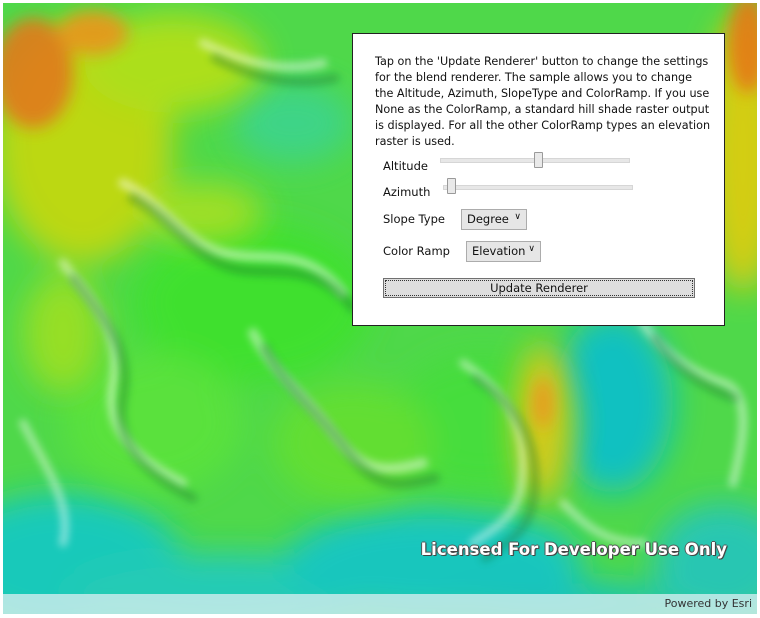  What do you see at coordinates (414, 219) in the screenshot?
I see `slope-type-label: Slope Type` at bounding box center [414, 219].